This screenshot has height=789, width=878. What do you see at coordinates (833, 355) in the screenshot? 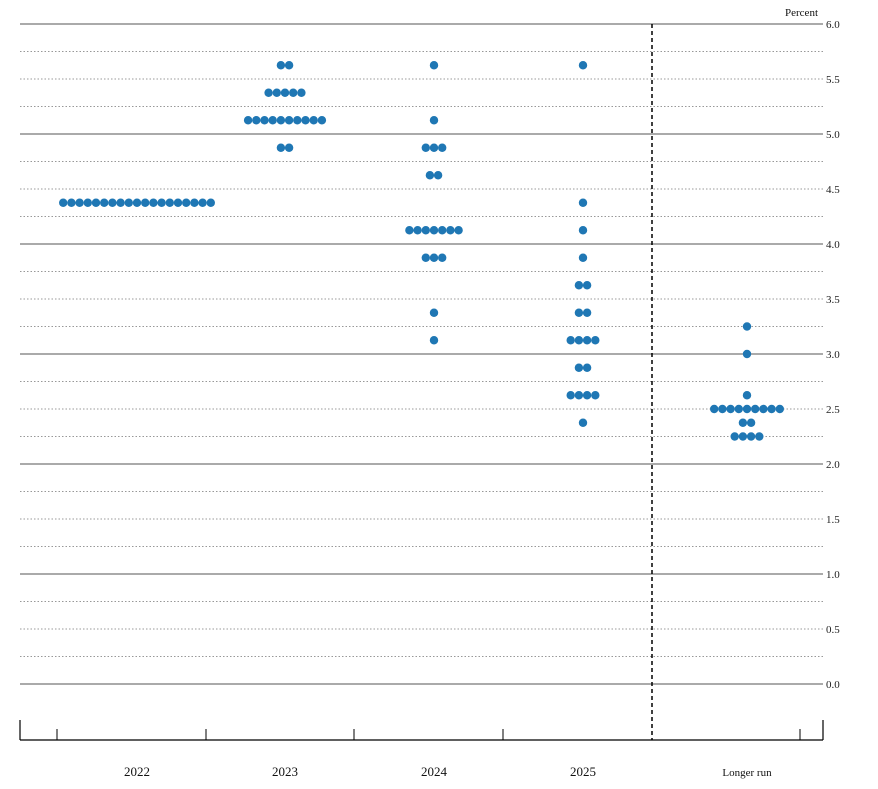
I see `y-axis-tick-labels: 0.0 0.5 1.0 1.5 2.0 2.5 3.0 3.5 4.0 4.5 5.0 5.5 6.0` at bounding box center [833, 355].